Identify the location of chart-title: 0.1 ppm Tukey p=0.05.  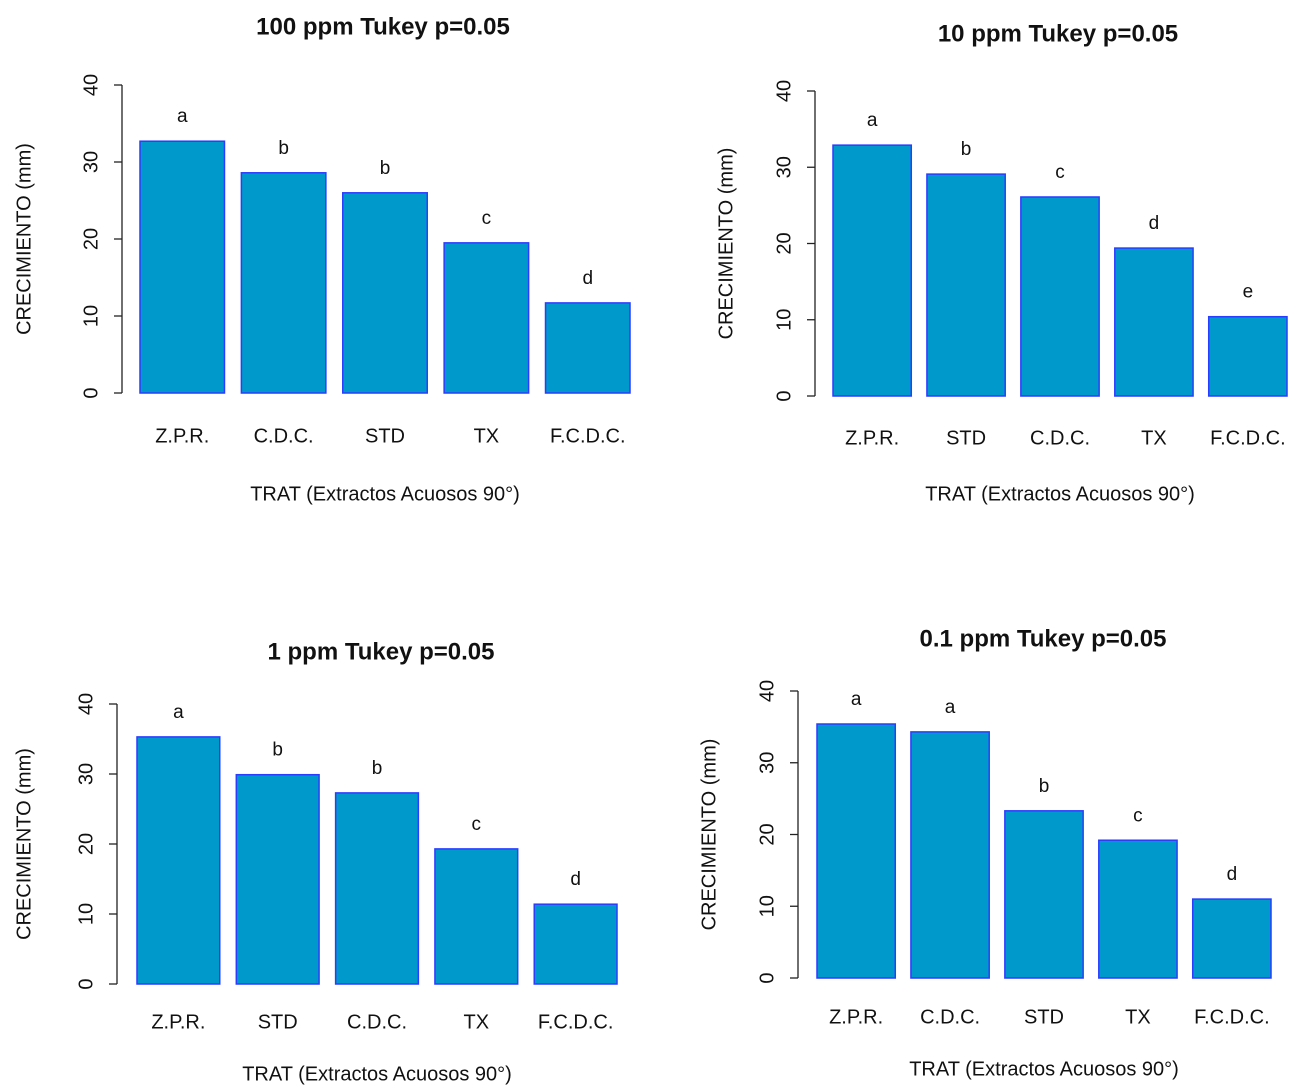
(1043, 638).